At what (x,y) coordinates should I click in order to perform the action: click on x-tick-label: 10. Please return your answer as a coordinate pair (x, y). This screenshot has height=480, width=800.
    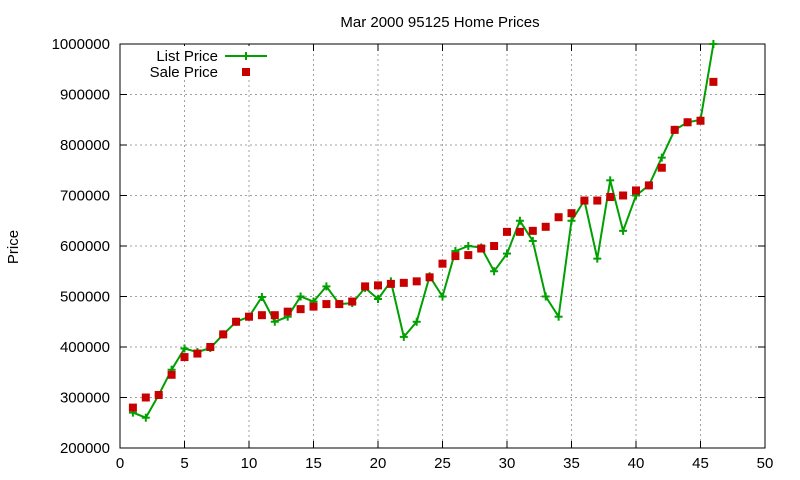
    Looking at the image, I should click on (249, 463).